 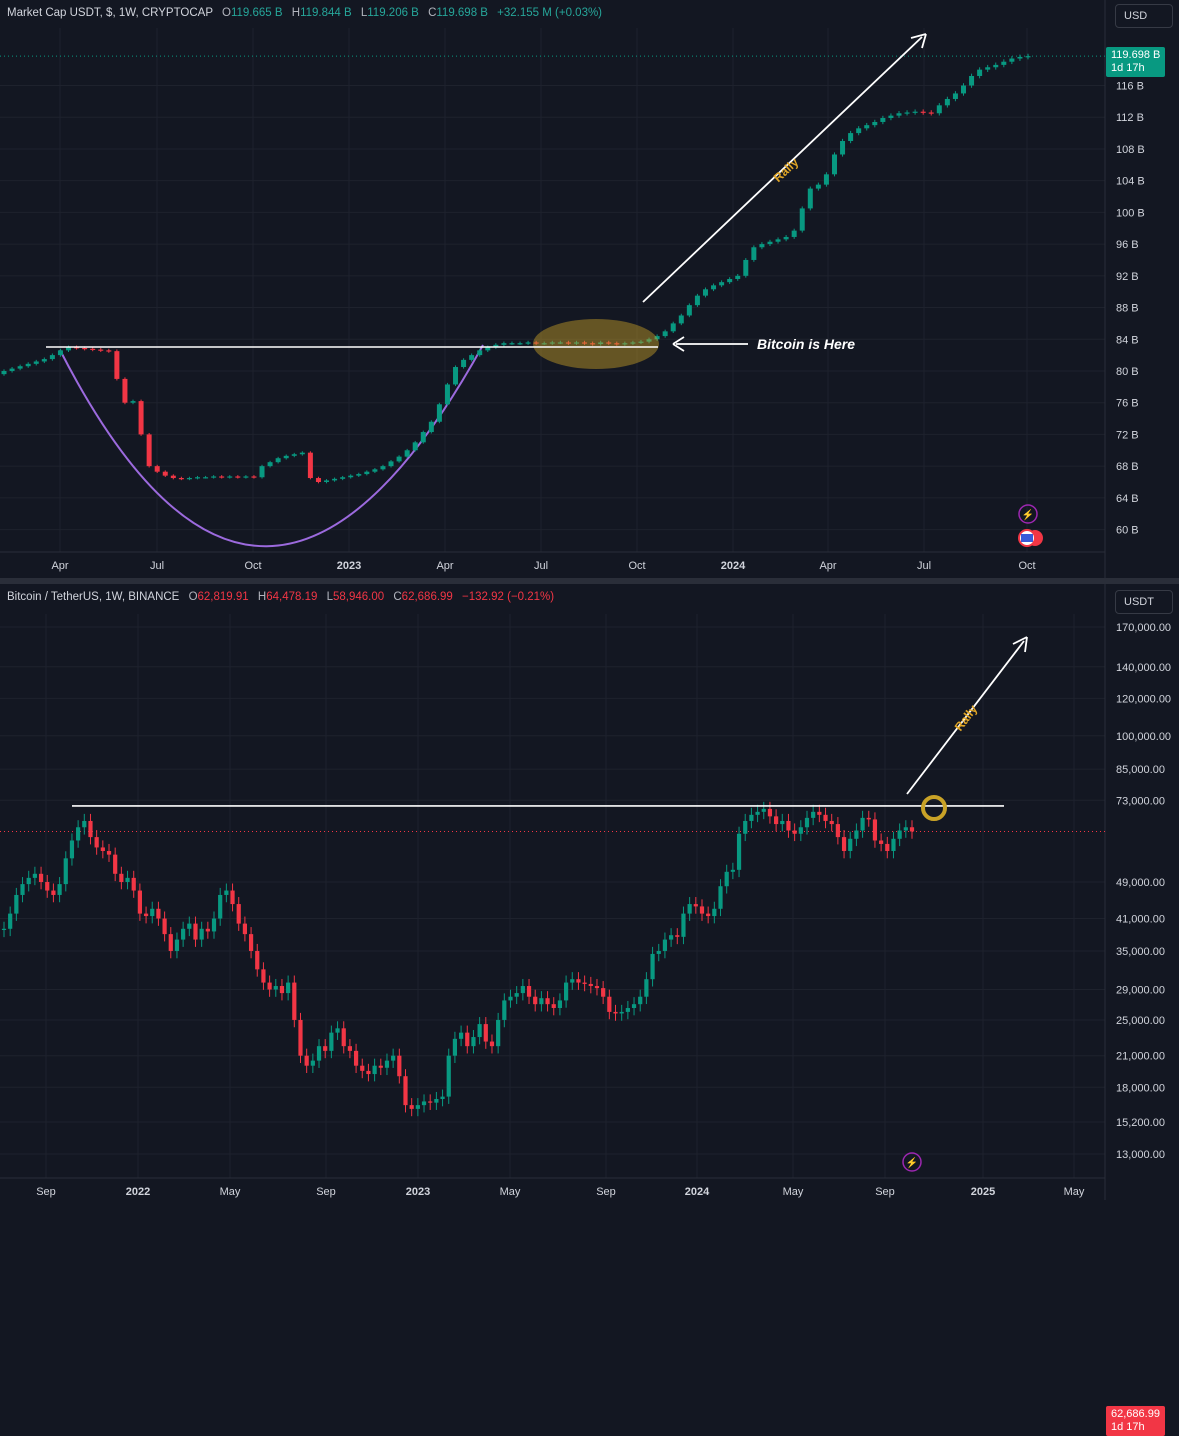 What do you see at coordinates (1140, 1123) in the screenshot?
I see `y-tick-label: 15,200.00` at bounding box center [1140, 1123].